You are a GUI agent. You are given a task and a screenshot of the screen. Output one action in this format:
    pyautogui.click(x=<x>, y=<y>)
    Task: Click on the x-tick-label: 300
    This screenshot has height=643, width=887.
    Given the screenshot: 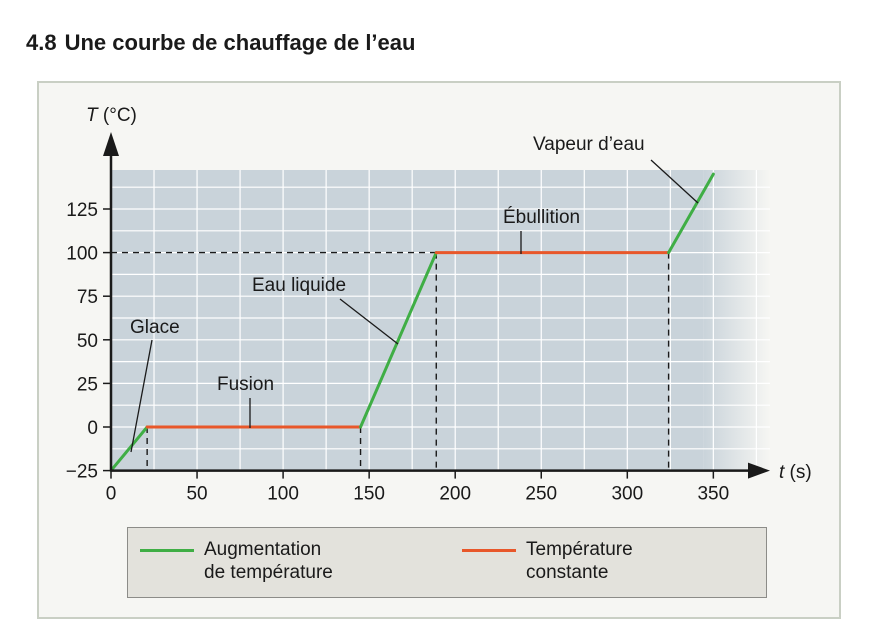 What is the action you would take?
    pyautogui.click(x=627, y=494)
    